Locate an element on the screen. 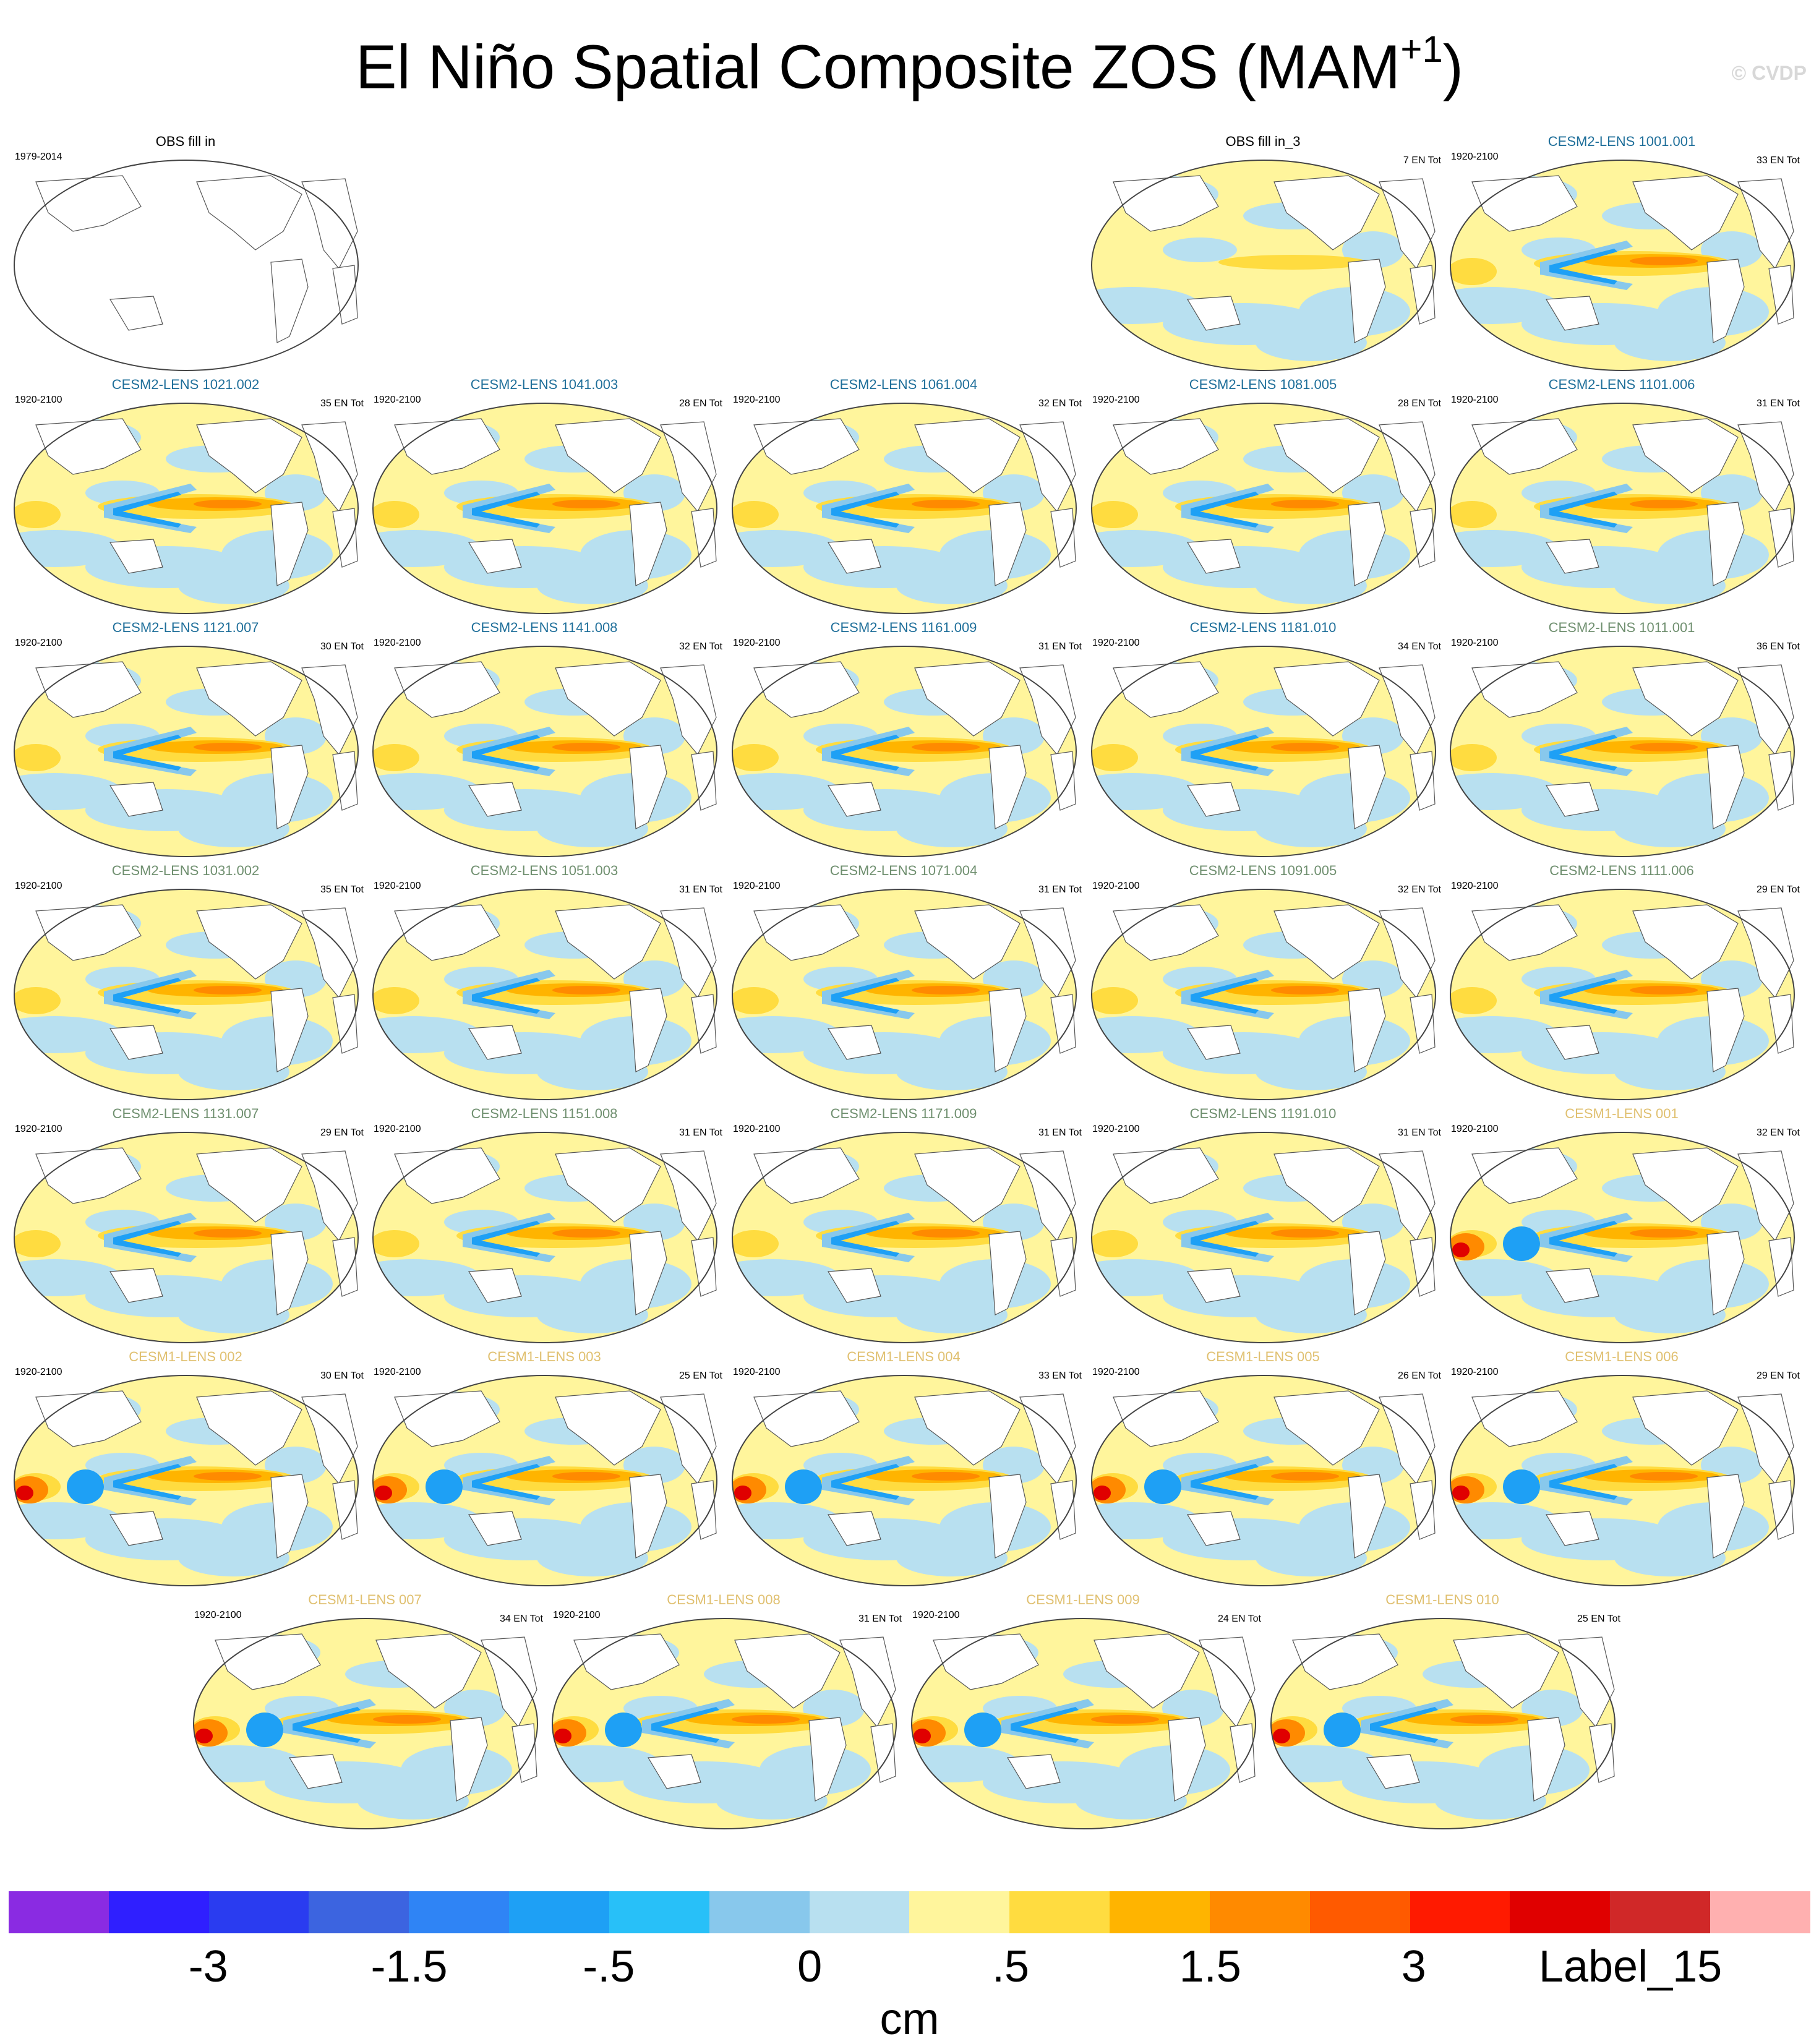 The height and width of the screenshot is (2044, 1819). panel-title: CESM1-LENS 003 is located at coordinates (544, 1357).